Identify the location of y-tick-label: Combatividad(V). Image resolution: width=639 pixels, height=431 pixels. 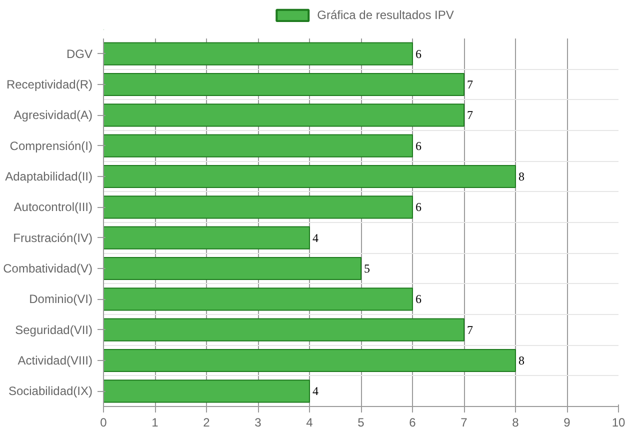
(48, 269).